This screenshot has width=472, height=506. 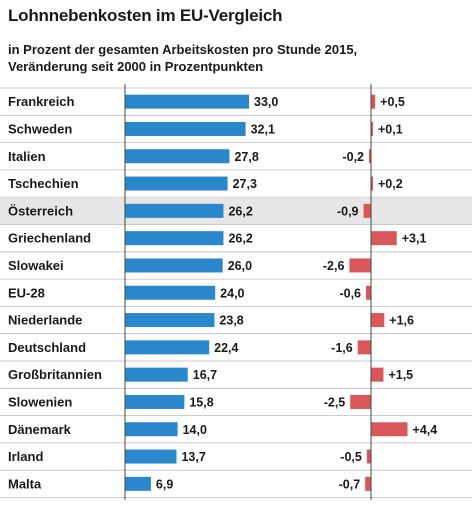 I want to click on value-label-change: -0,6, so click(x=350, y=293).